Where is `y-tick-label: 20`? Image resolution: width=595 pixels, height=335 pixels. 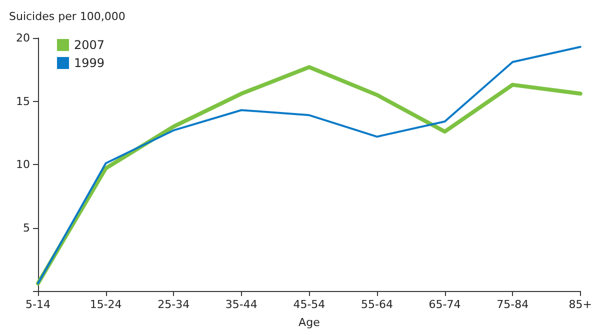
y-tick-label: 20 is located at coordinates (23, 38).